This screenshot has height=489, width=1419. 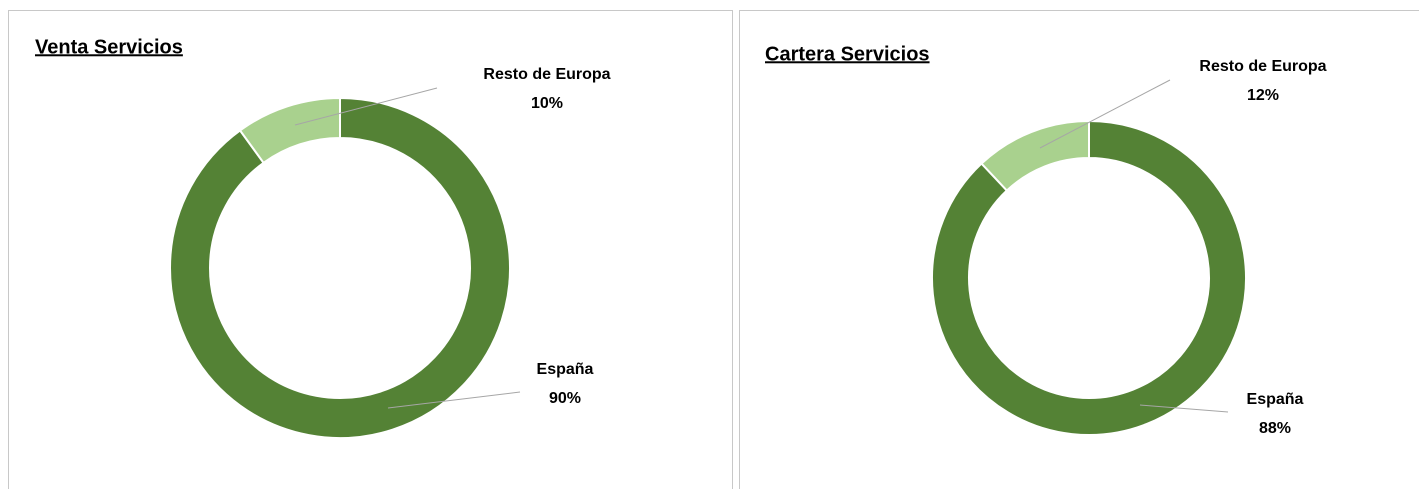 I want to click on data-label-value: 12%, so click(x=1263, y=95).